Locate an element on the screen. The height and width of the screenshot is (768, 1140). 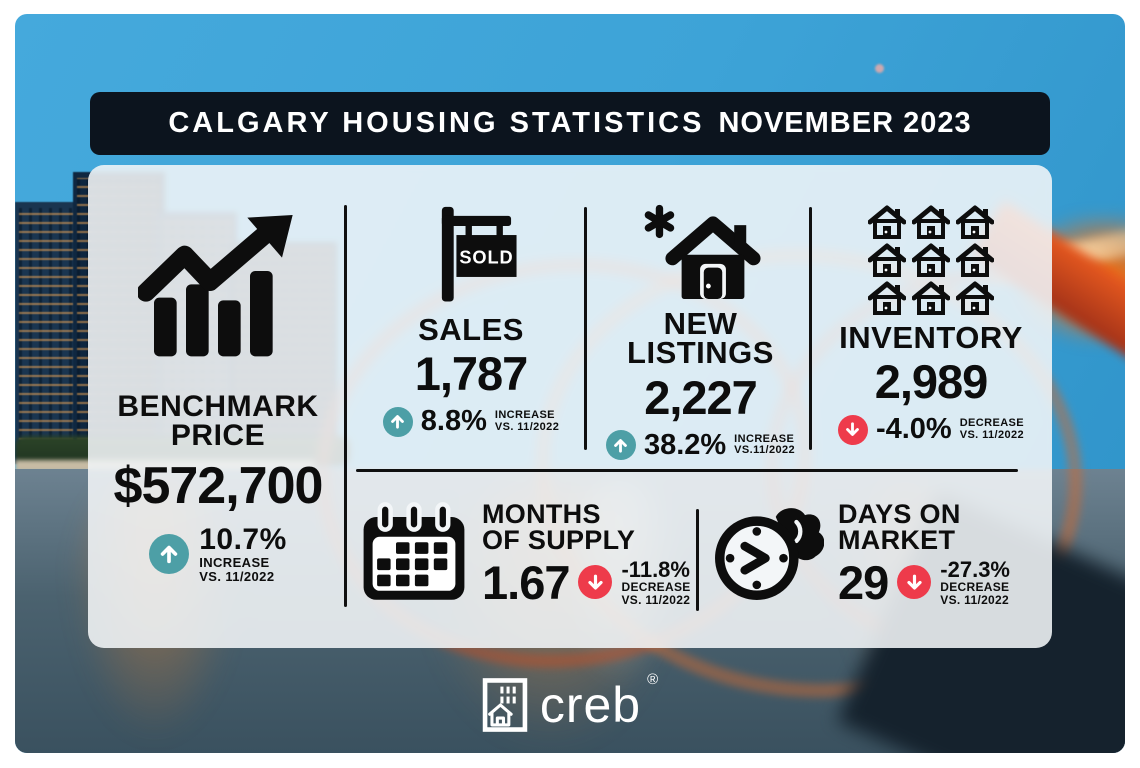
months-of-supply-change-word: DECREASE is located at coordinates (656, 587).